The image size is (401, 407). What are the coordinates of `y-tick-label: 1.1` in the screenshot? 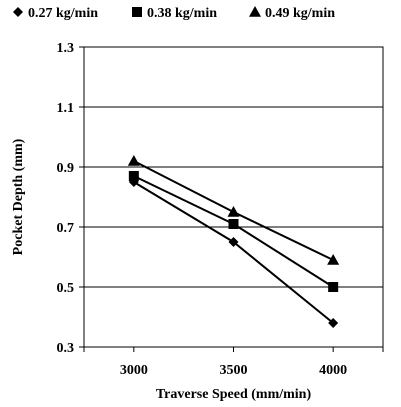 It's located at (66, 108).